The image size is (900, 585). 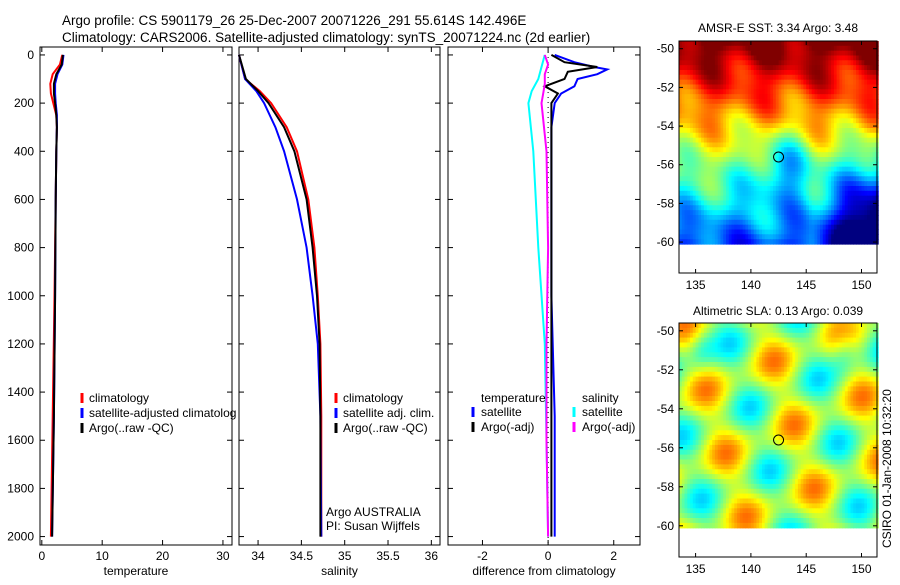 I want to click on y-tick-label: 2000, so click(x=20, y=537).